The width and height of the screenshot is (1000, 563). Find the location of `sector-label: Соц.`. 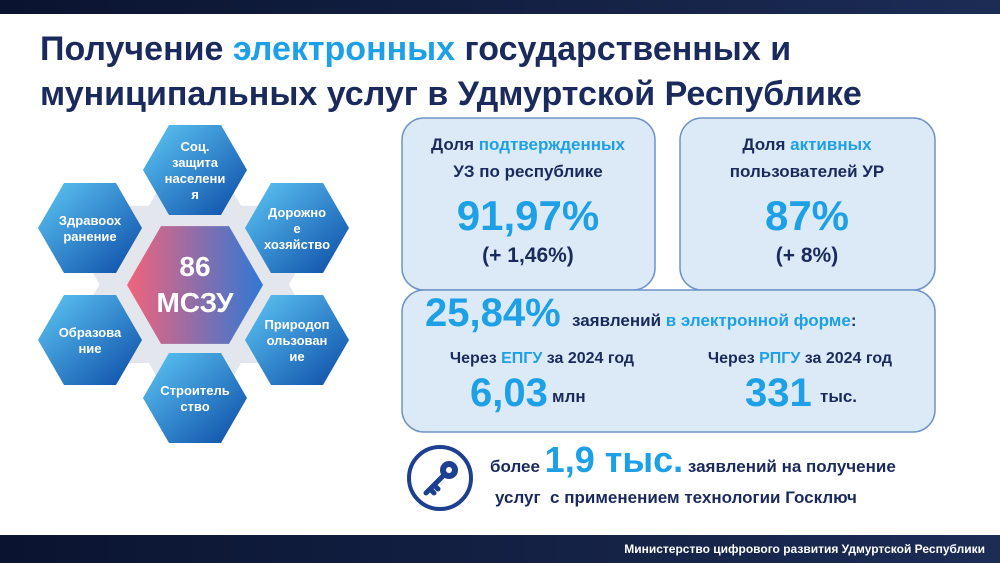

sector-label: Соц. is located at coordinates (195, 146).